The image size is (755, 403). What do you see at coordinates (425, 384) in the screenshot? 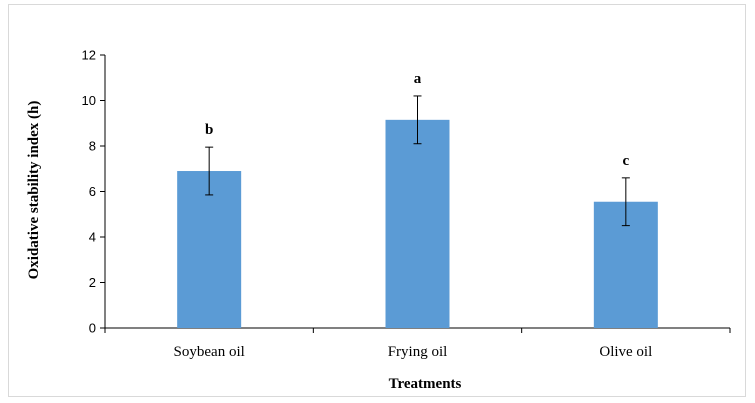
I see `x-axis-title: Treatments` at bounding box center [425, 384].